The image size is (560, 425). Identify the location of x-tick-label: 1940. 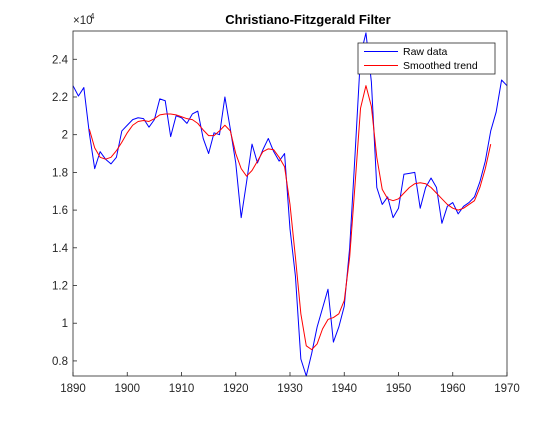
(344, 389).